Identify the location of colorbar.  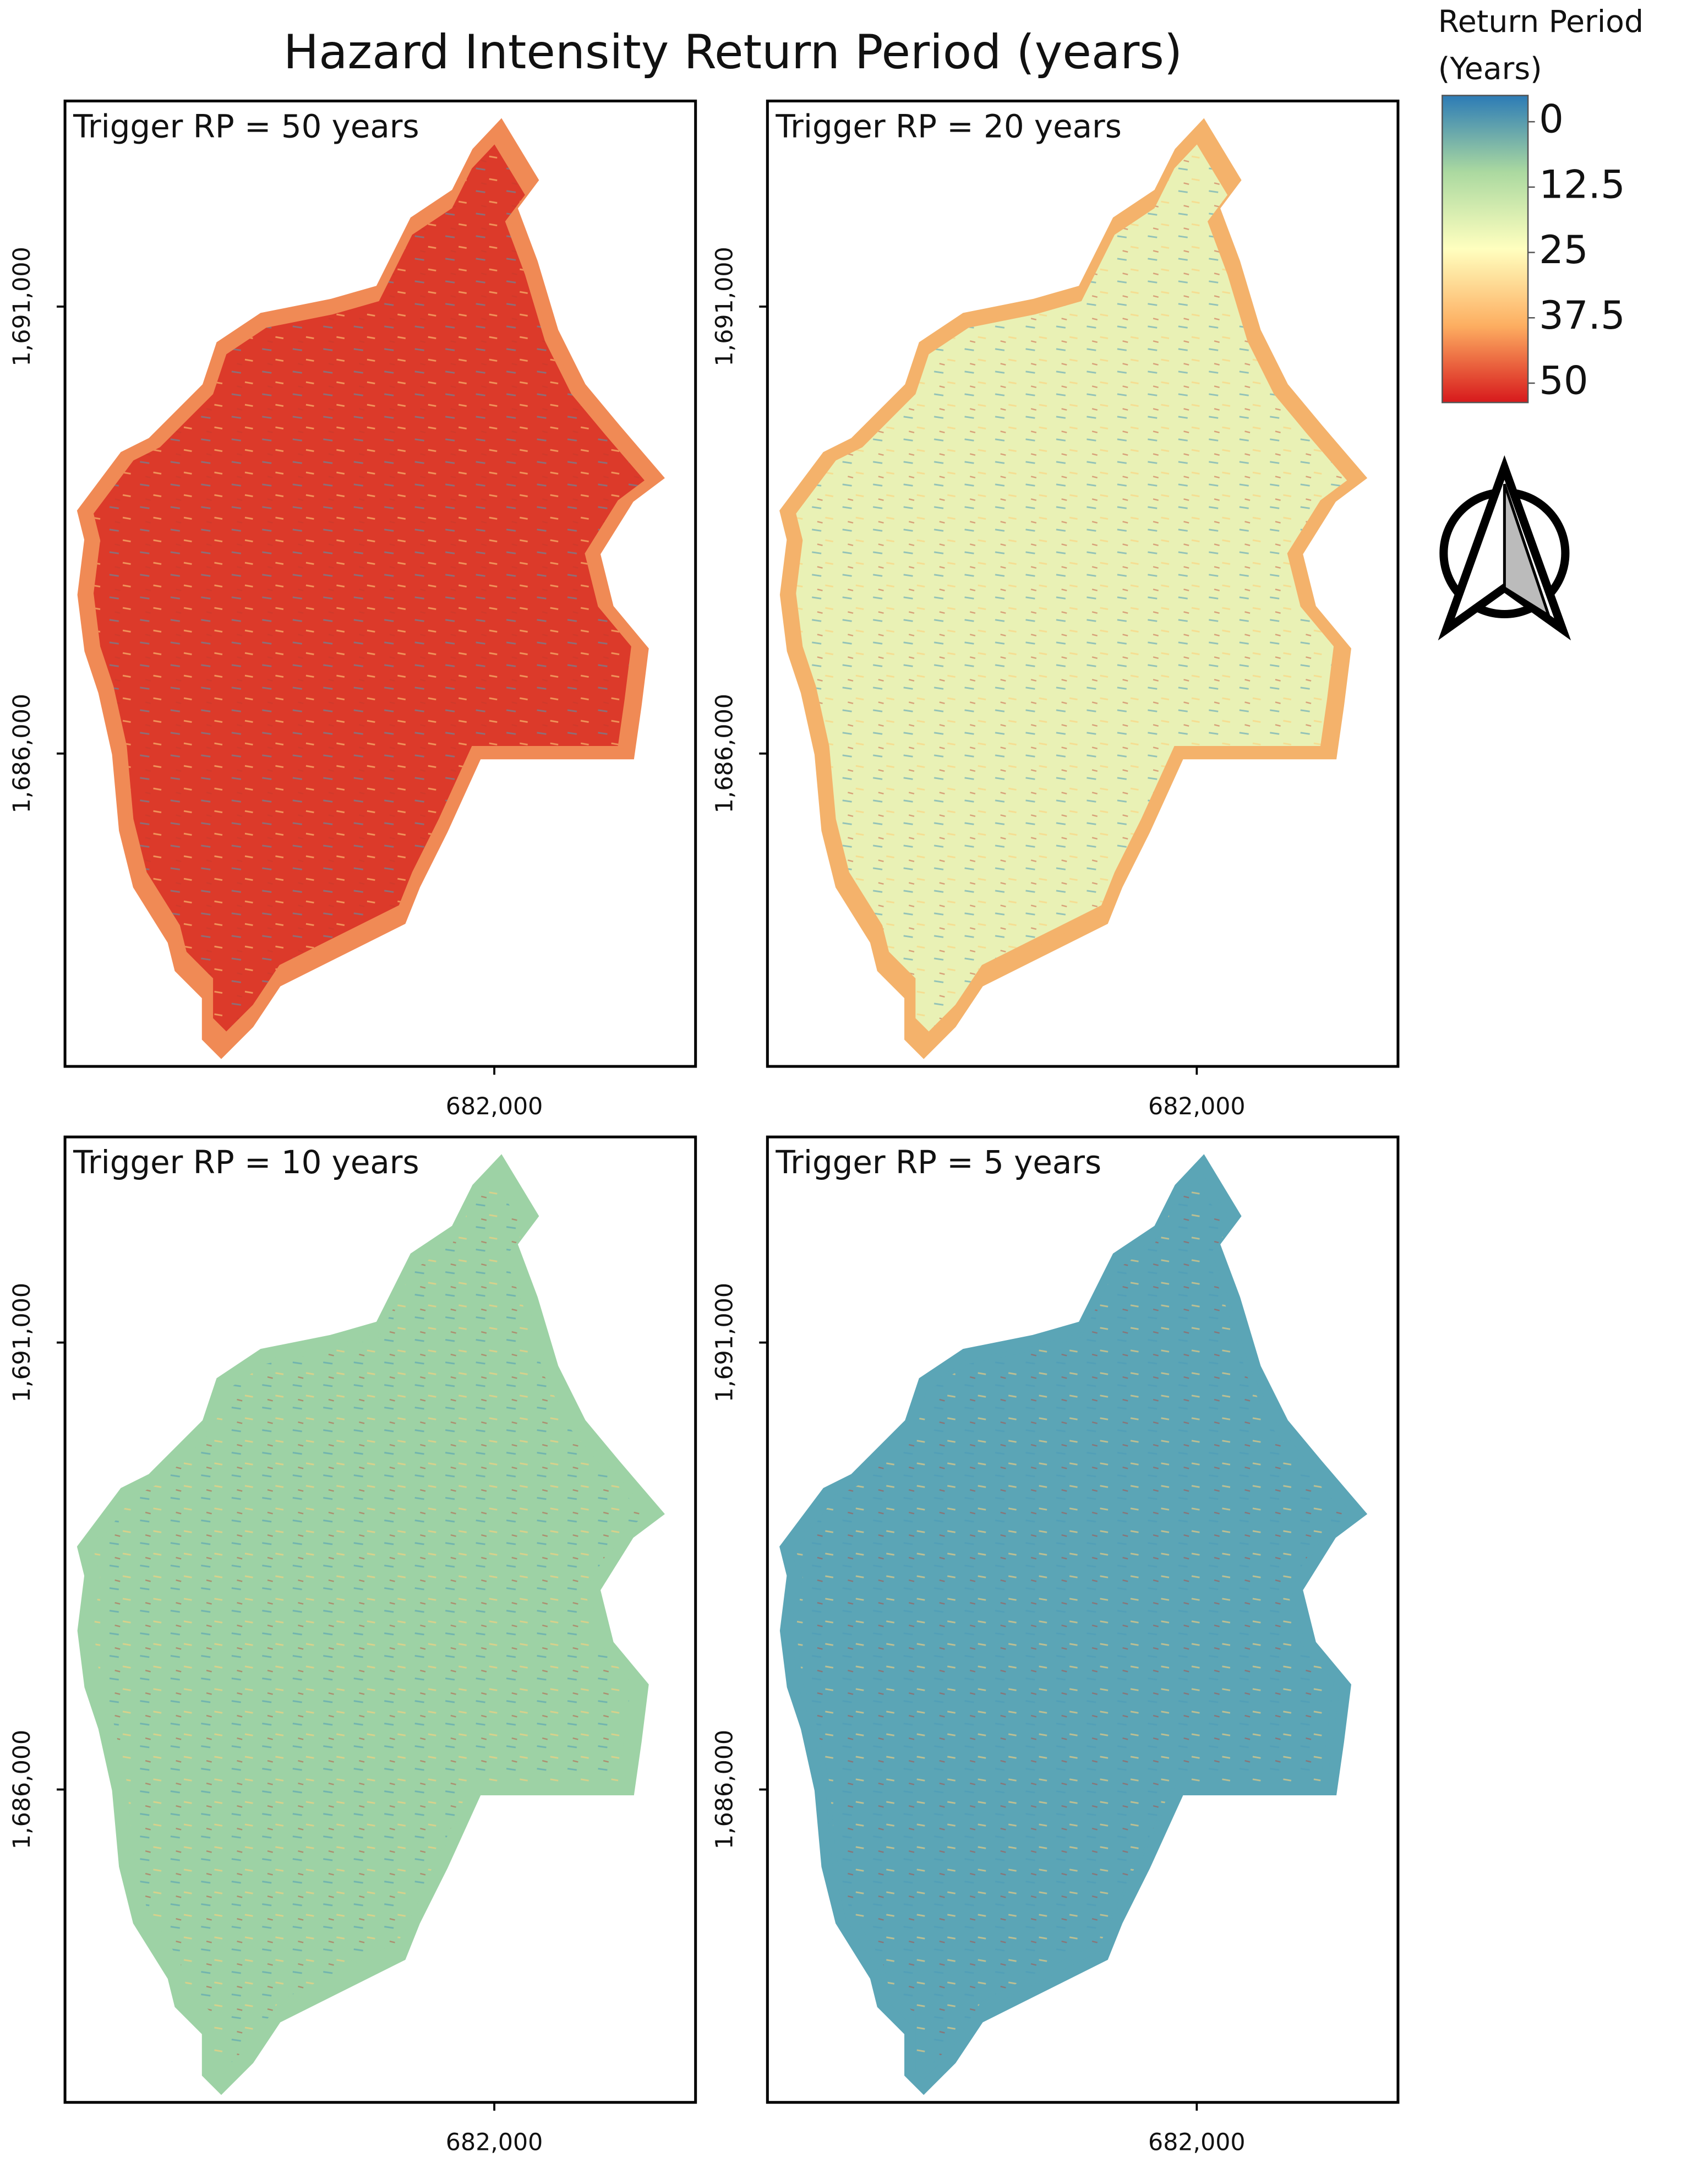
(1485, 249).